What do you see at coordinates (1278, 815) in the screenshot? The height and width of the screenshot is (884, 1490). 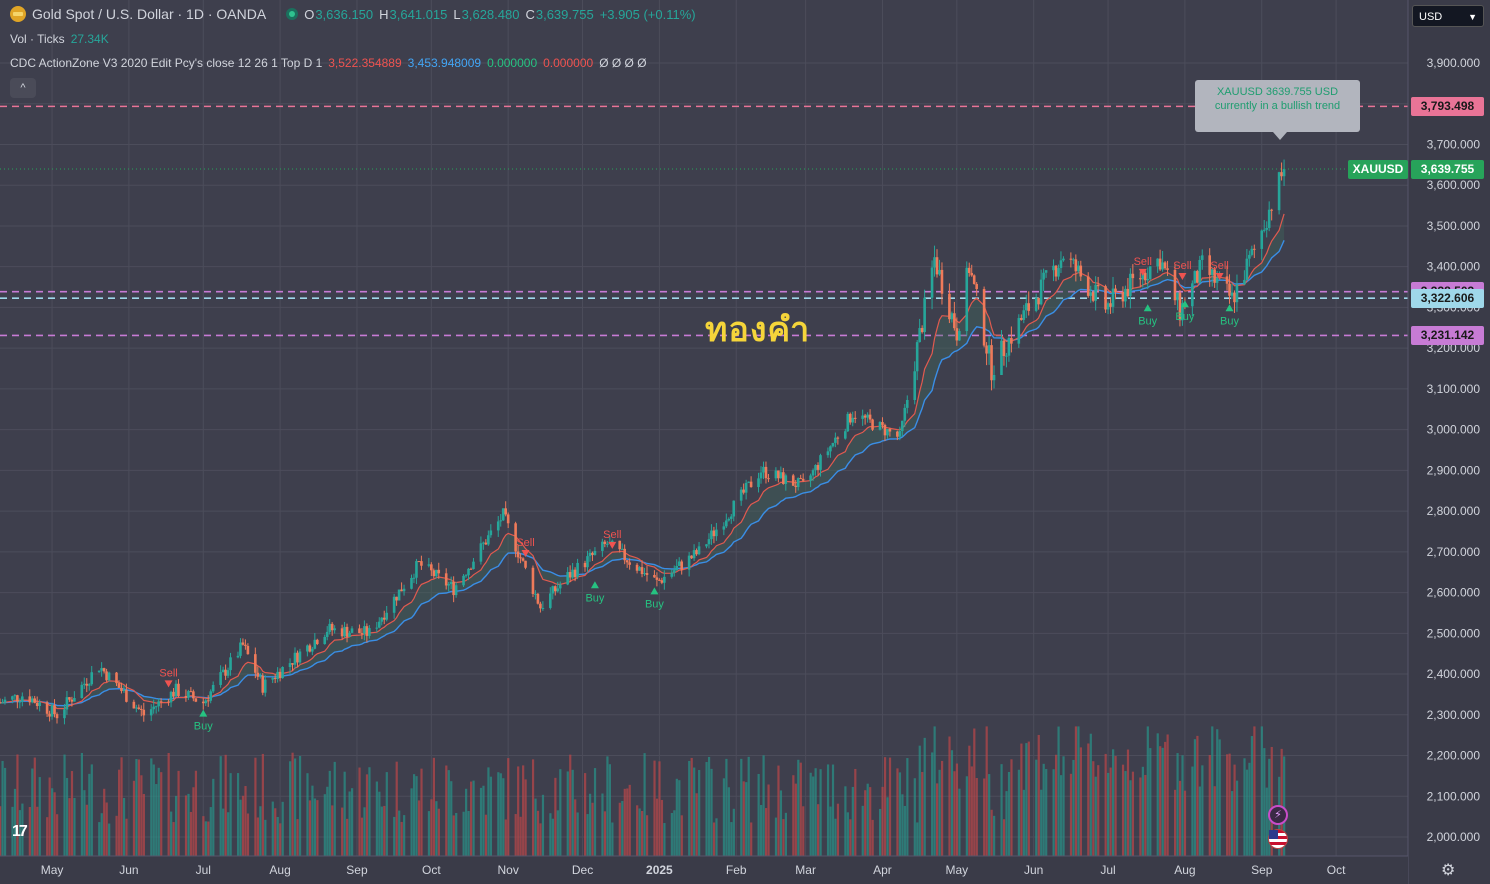 I see `lightning-icon: ⚡` at bounding box center [1278, 815].